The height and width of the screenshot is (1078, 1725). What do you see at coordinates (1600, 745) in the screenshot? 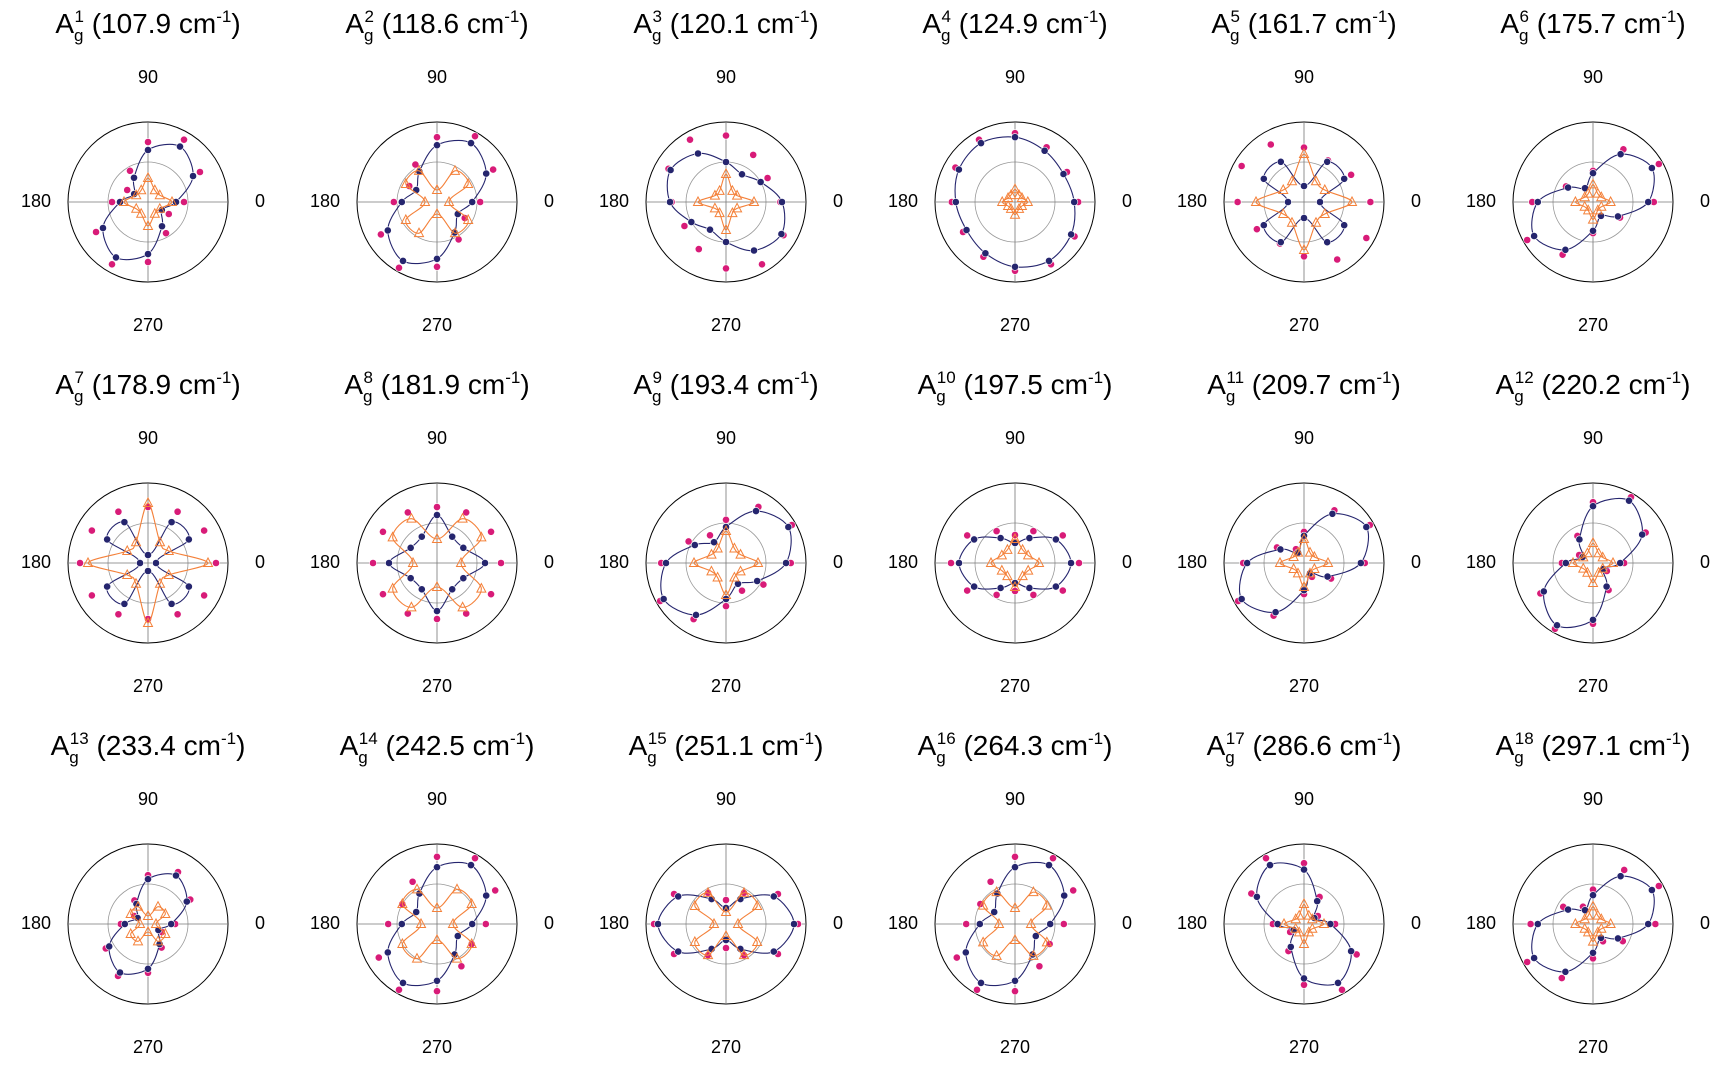
I see `title-part: (297.1 cm` at bounding box center [1600, 745].